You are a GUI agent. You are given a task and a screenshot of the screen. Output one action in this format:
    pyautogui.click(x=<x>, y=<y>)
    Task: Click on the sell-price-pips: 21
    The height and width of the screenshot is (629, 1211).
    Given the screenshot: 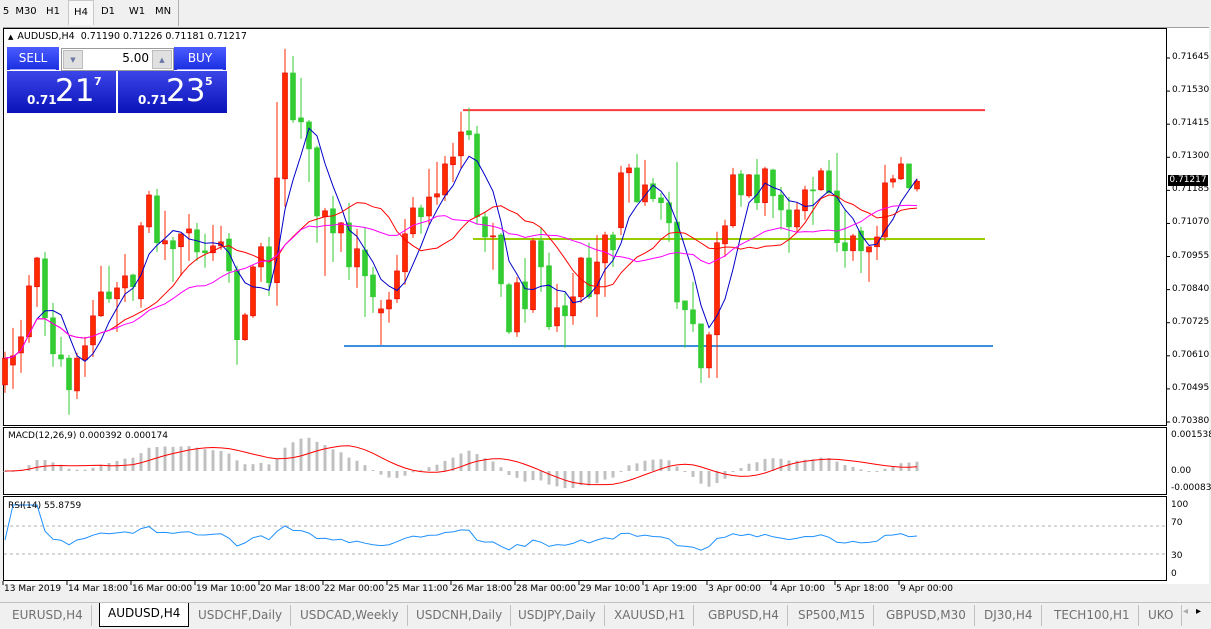 What is the action you would take?
    pyautogui.click(x=75, y=91)
    